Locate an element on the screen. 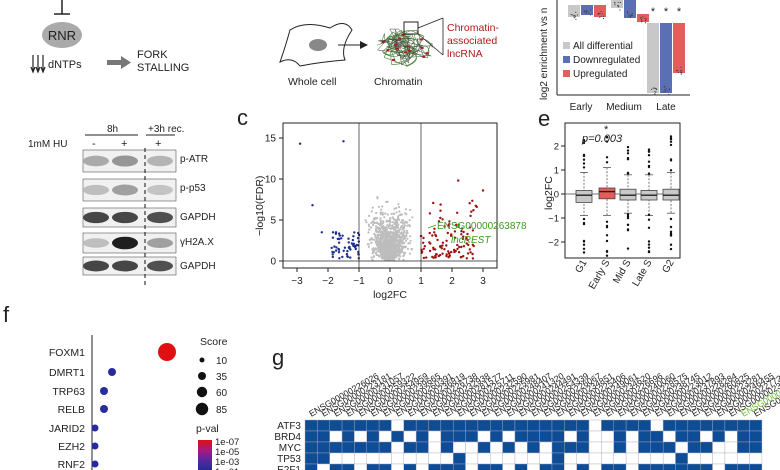  e-plot-frame is located at coordinates (622, 190).